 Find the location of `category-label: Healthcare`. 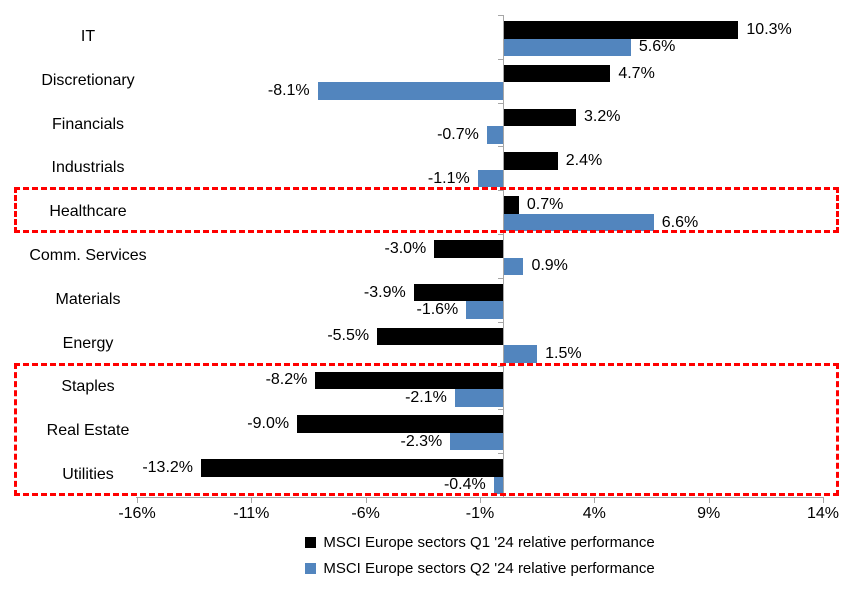

category-label: Healthcare is located at coordinates (88, 212).